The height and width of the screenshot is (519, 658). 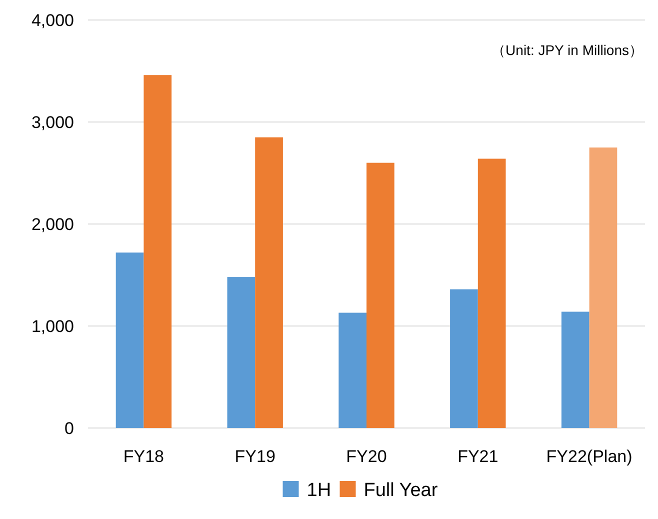 I want to click on x-tick-label: FY18, so click(x=143, y=456).